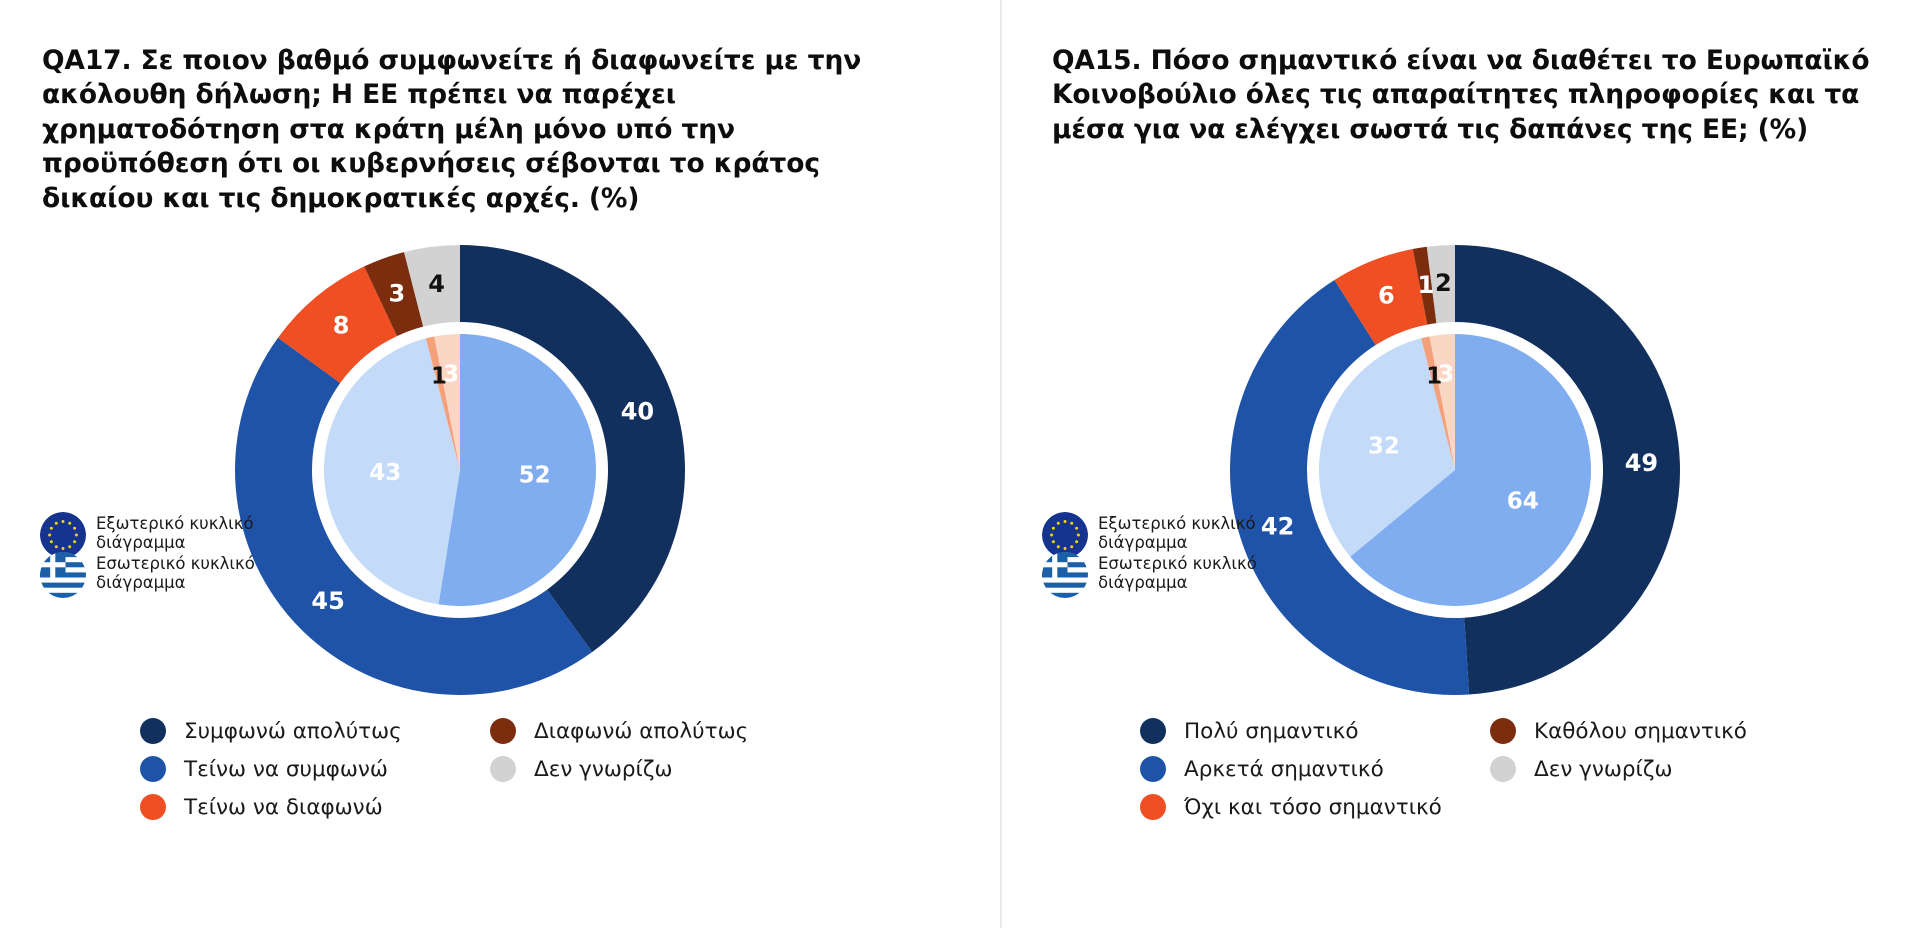 This screenshot has width=1920, height=928. What do you see at coordinates (293, 731) in the screenshot?
I see `legend-item-label: Συμφωνώ απολύτως` at bounding box center [293, 731].